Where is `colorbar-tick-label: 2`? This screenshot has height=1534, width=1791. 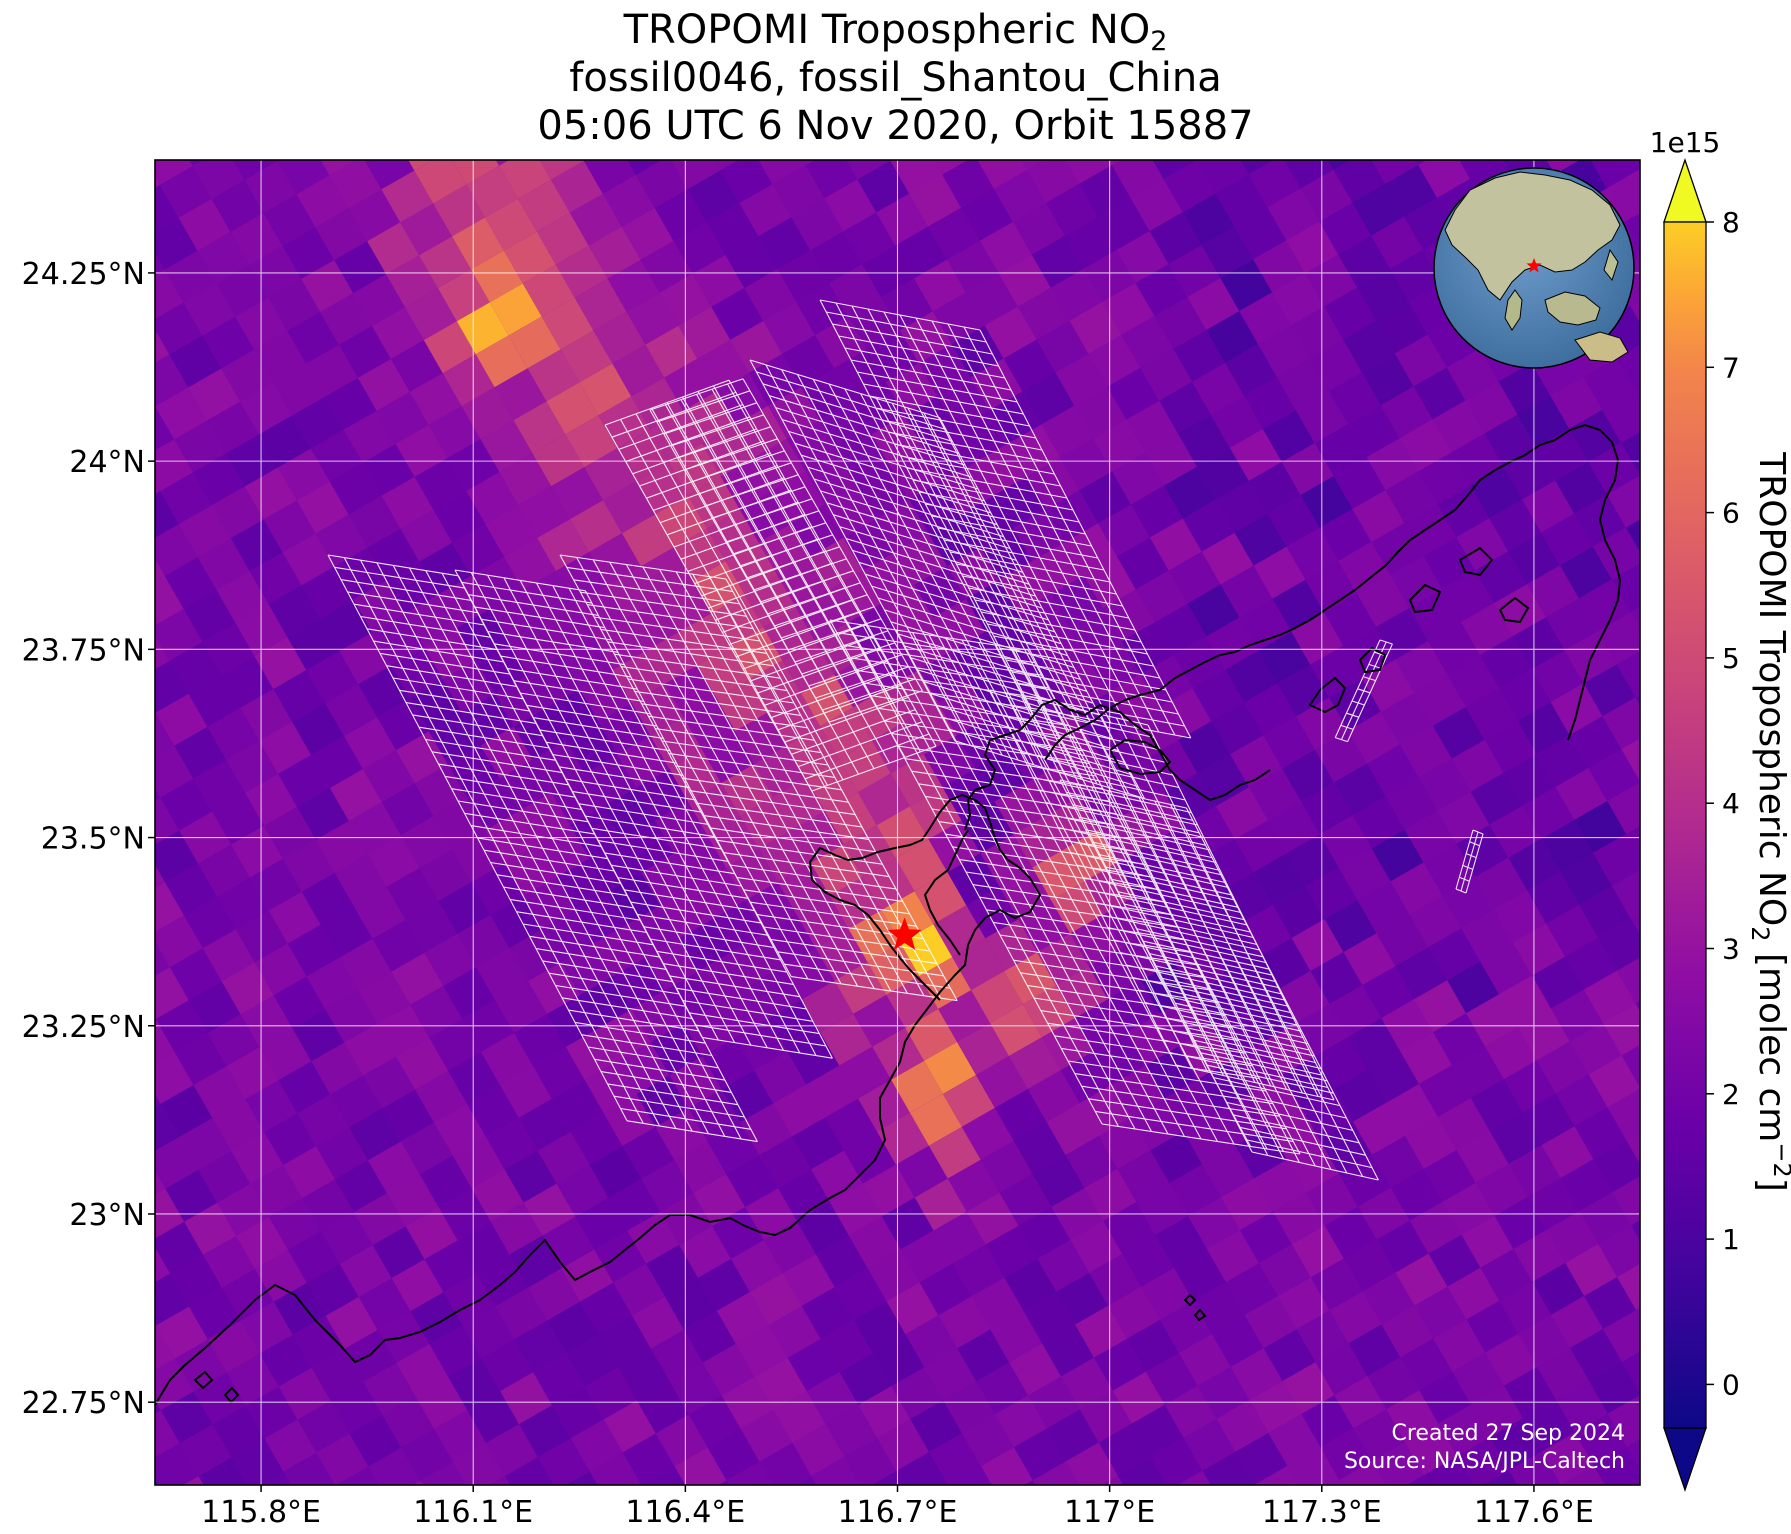 colorbar-tick-label: 2 is located at coordinates (1731, 1094).